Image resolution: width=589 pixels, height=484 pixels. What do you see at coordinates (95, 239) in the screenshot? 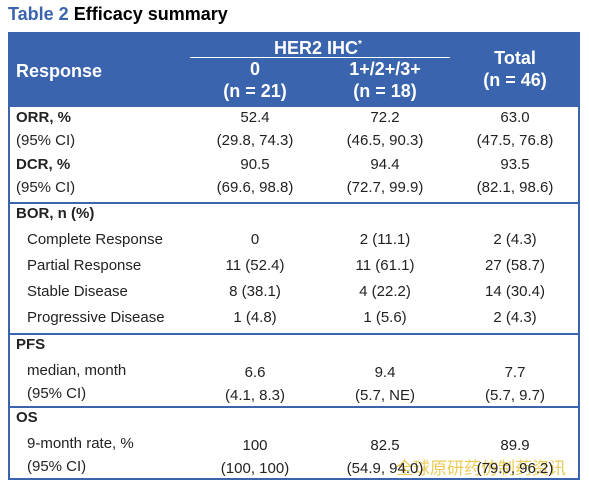
I see `row-label: Complete Response` at bounding box center [95, 239].